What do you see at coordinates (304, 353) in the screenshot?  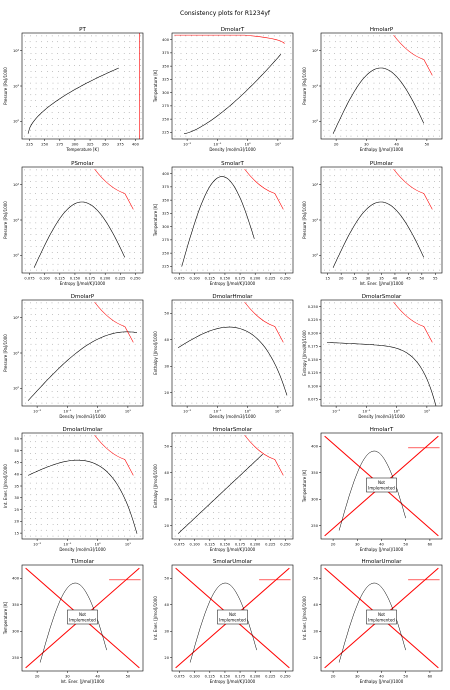 I see `y-axis-label: Entropy [J/mol/K]/1000` at bounding box center [304, 353].